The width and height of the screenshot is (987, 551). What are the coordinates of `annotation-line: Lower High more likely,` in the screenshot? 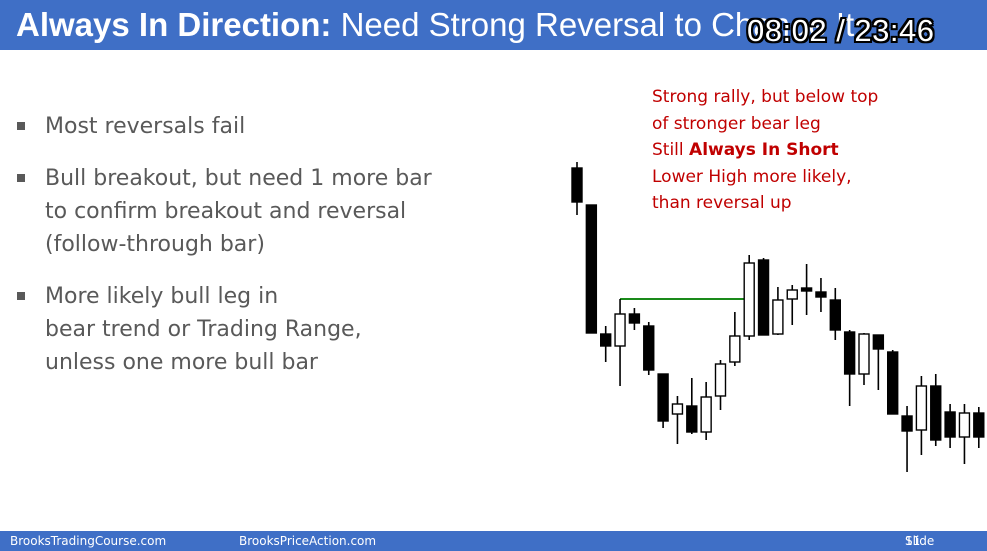 It's located at (752, 176).